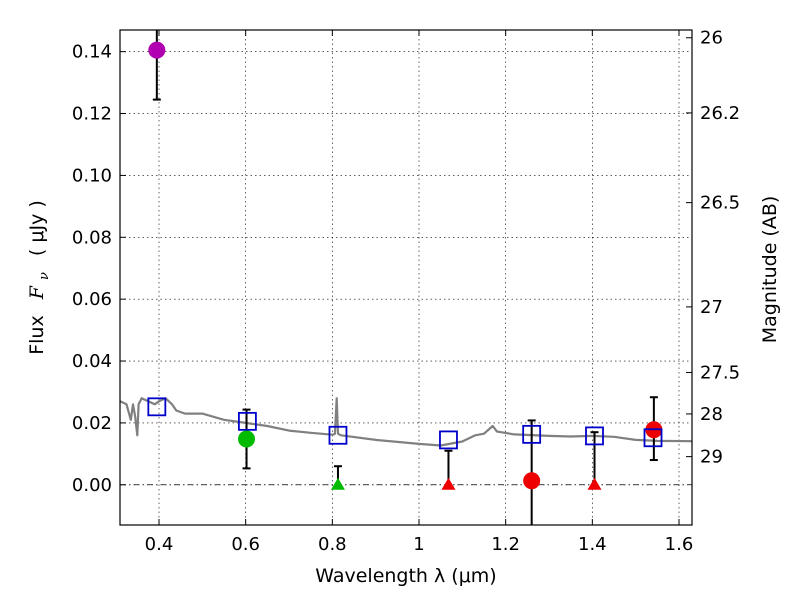  Describe the element at coordinates (711, 457) in the screenshot. I see `y2-tick-label: 29` at that location.